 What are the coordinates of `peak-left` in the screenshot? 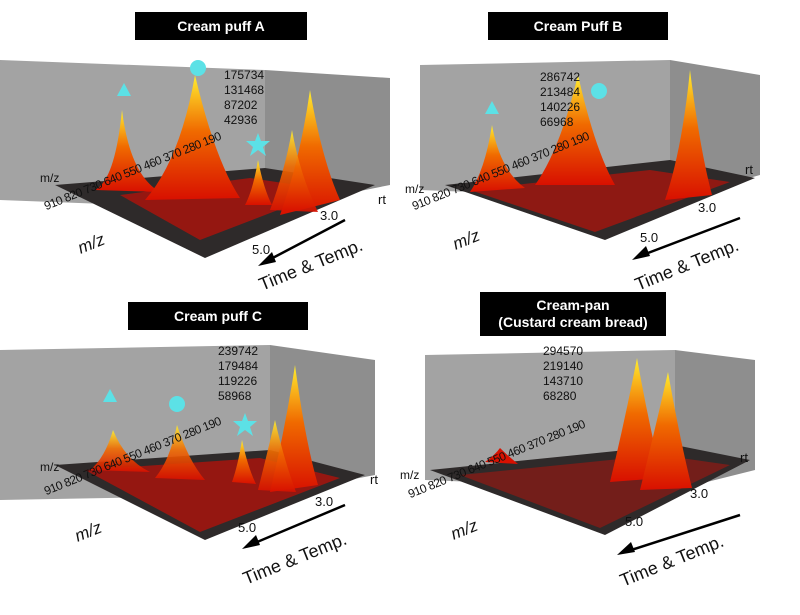 It's located at (636, 420).